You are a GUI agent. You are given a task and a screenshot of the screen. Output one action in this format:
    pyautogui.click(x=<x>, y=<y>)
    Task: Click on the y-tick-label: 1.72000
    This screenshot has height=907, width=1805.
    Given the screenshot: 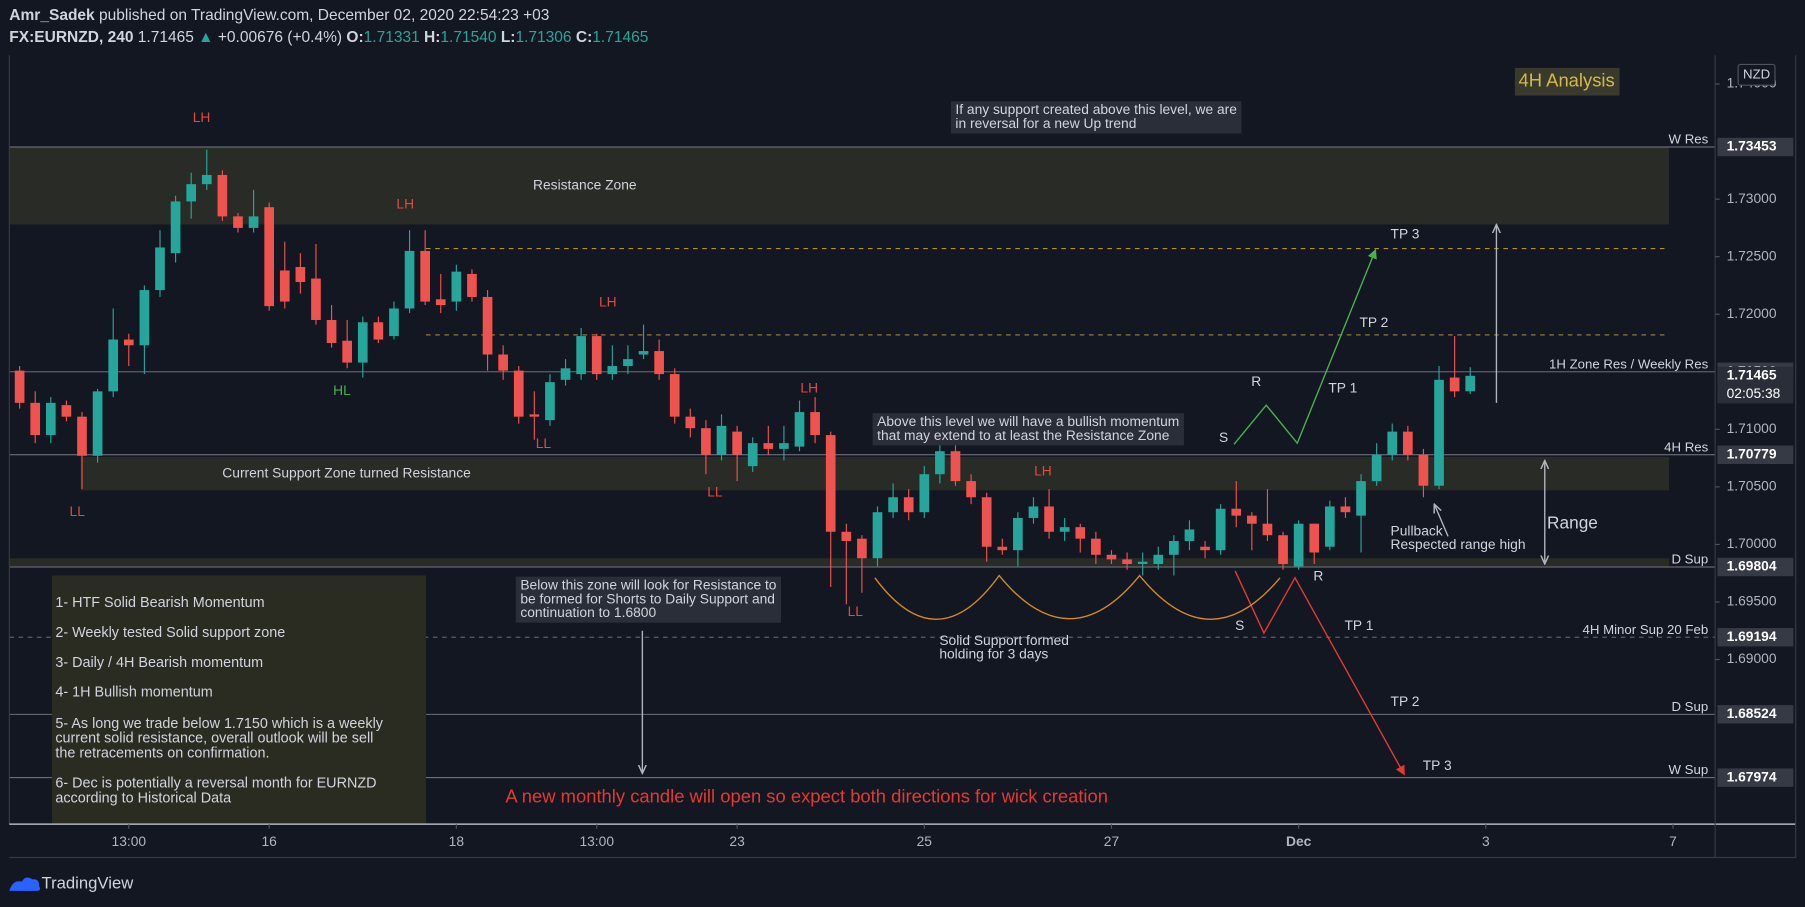 What is the action you would take?
    pyautogui.click(x=1752, y=313)
    